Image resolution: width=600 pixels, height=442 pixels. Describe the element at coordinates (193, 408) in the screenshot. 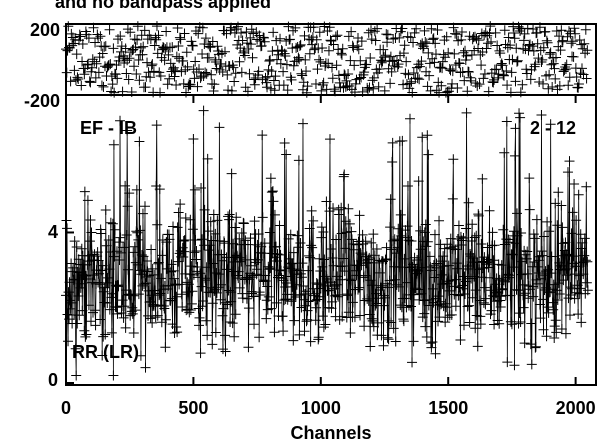

I see `x-tick-label: 500` at that location.